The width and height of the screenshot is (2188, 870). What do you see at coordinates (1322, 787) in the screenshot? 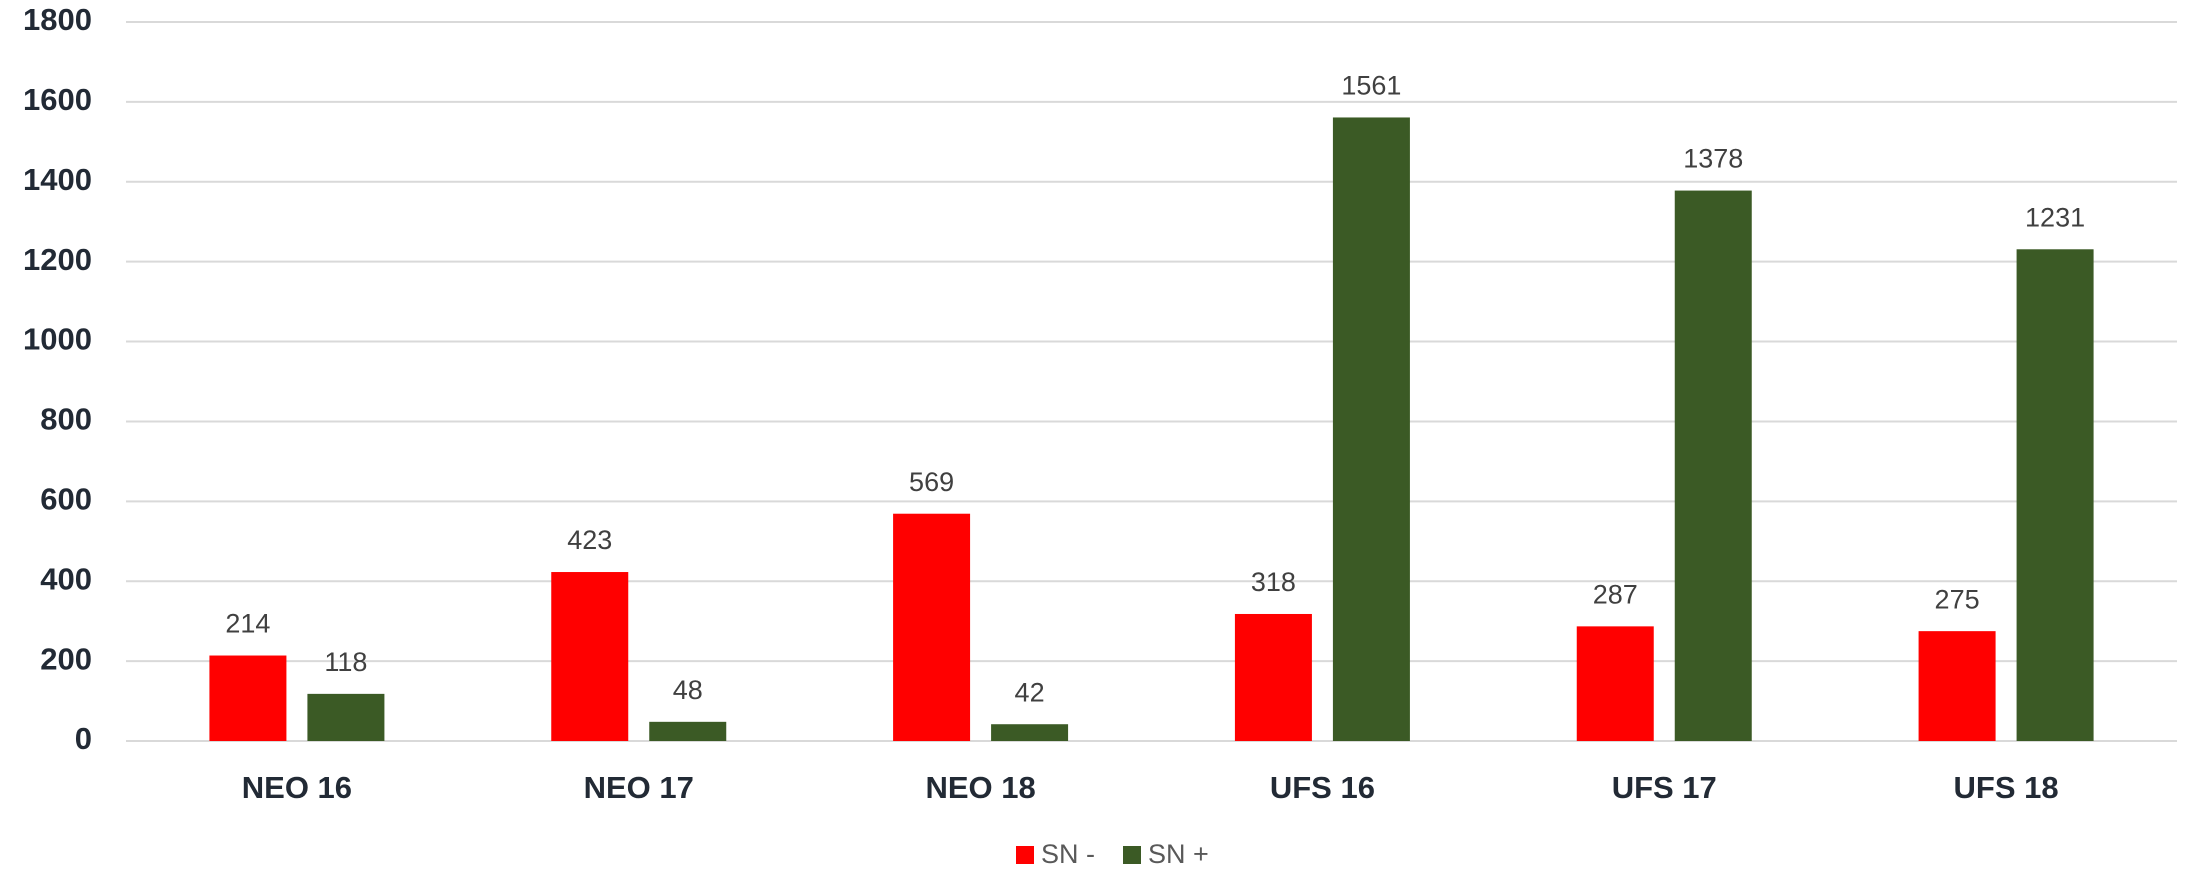
I see `x-tick-label: UFS 16` at bounding box center [1322, 787].